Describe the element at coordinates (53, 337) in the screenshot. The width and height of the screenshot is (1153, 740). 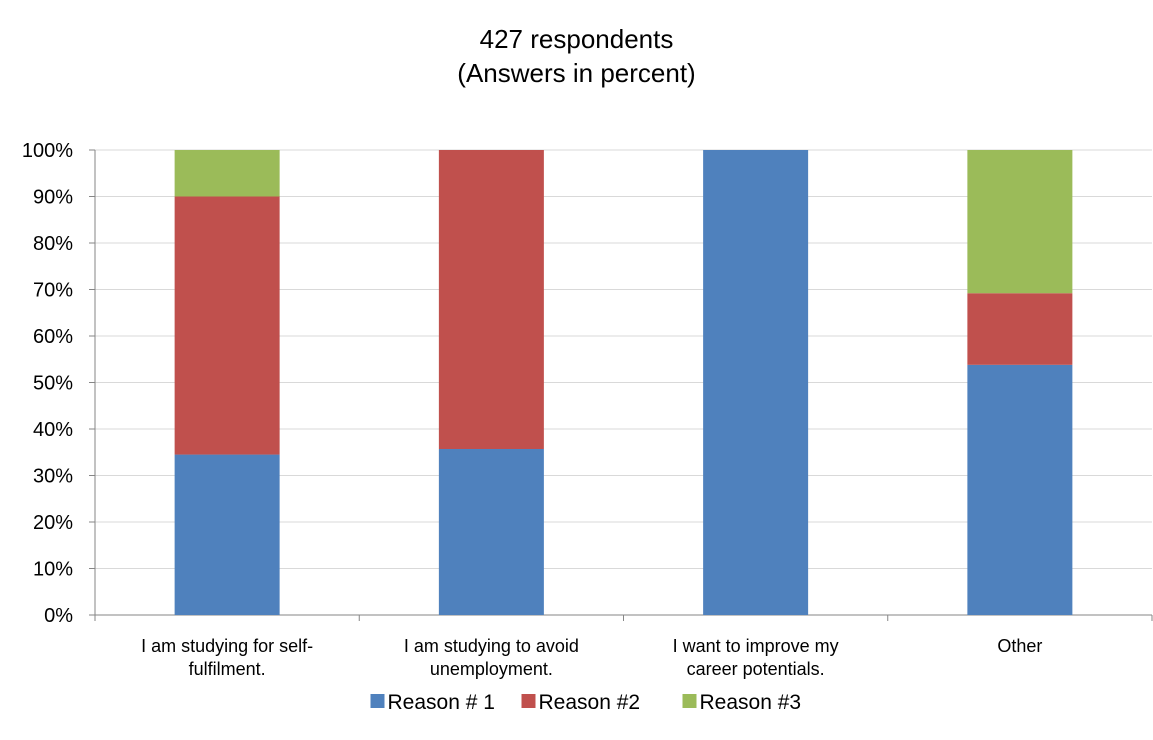
I see `y-tick-label: 60%` at that location.